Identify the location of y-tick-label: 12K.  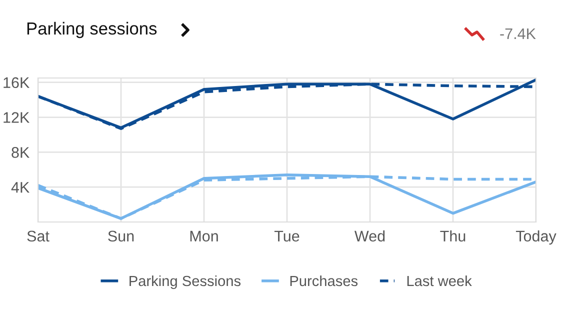
(17, 117).